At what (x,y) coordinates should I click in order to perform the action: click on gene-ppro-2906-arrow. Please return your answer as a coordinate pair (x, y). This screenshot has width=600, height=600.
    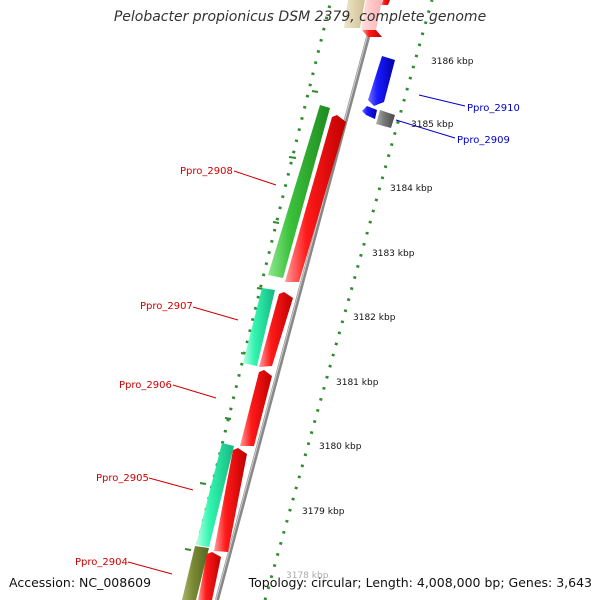
    Looking at the image, I should click on (256, 408).